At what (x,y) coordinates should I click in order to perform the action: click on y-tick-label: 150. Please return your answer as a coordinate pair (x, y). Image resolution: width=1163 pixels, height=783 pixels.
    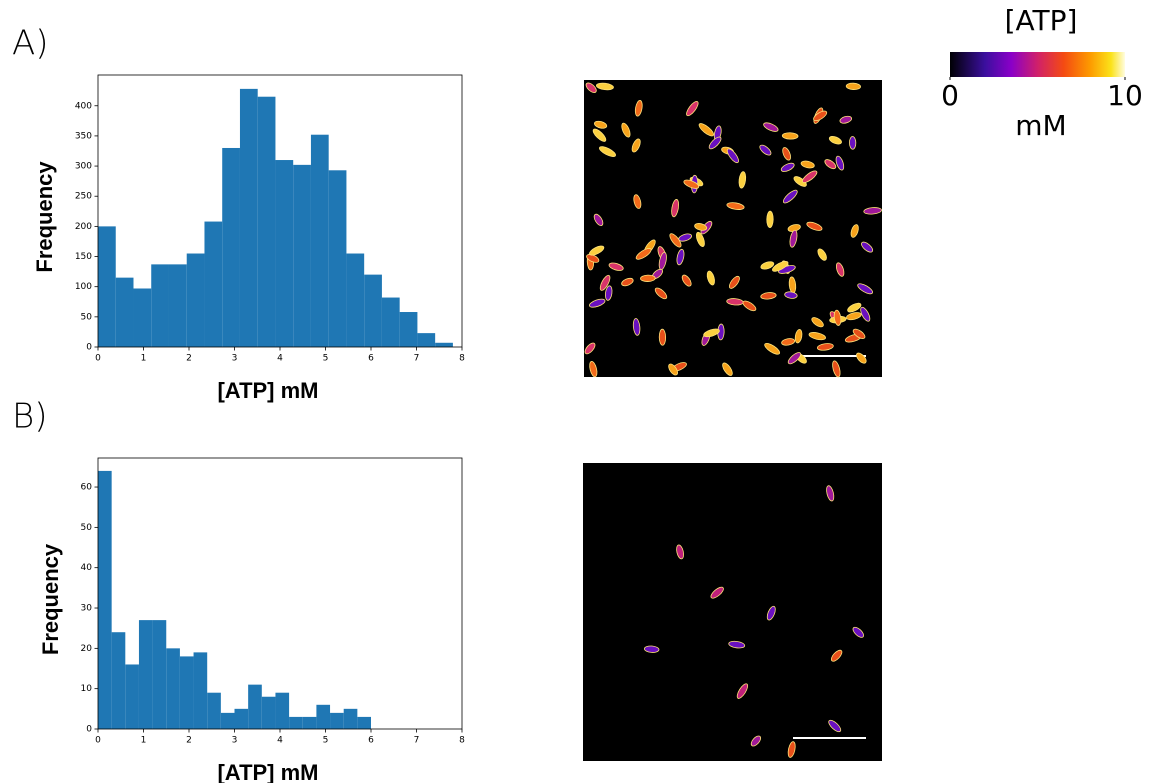
    Looking at the image, I should click on (83, 257).